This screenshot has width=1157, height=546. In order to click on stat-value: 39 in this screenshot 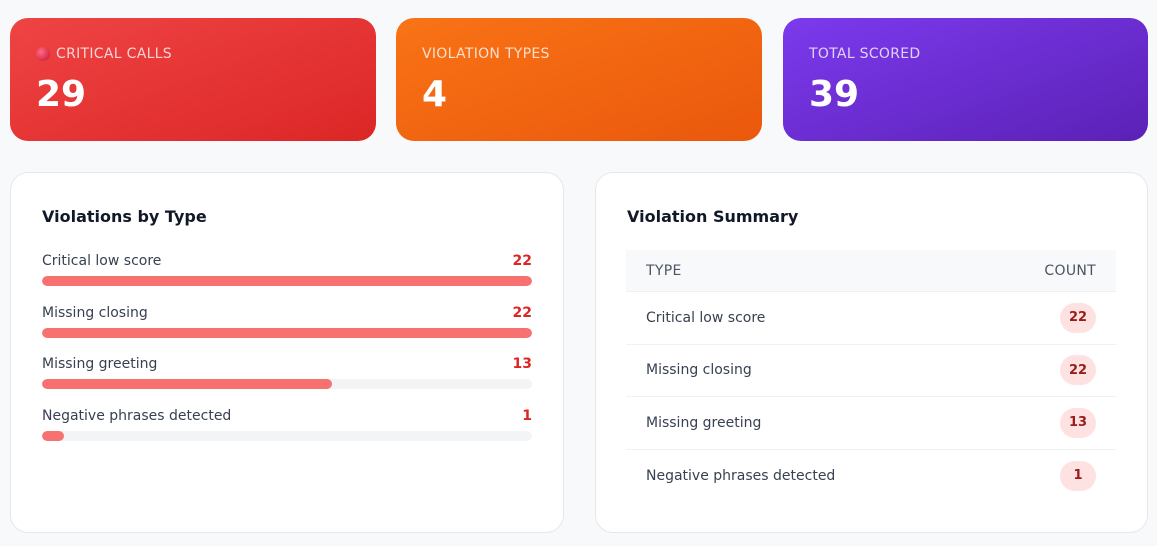, I will do `click(834, 94)`.